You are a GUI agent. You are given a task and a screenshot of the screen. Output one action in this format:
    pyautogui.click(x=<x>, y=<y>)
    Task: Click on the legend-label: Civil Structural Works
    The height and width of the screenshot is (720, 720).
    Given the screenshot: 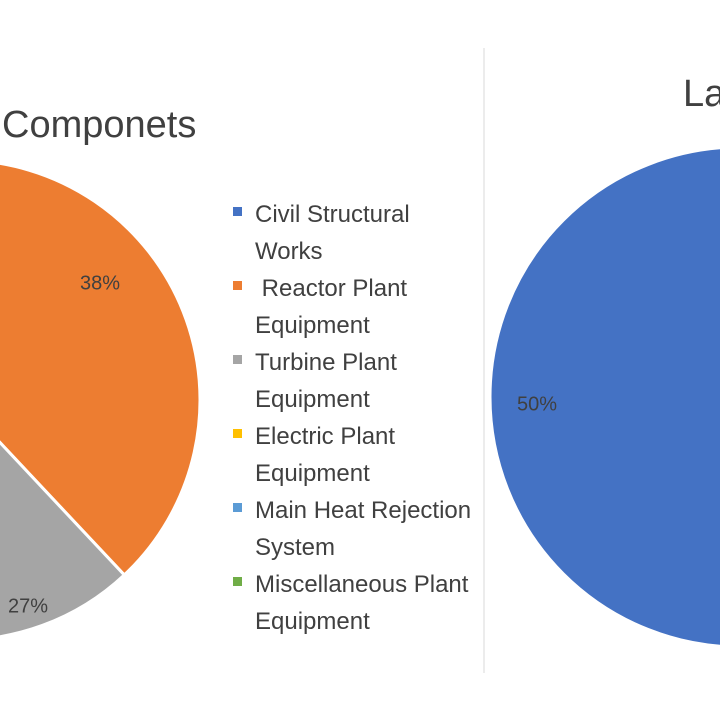 What is the action you would take?
    pyautogui.click(x=332, y=233)
    